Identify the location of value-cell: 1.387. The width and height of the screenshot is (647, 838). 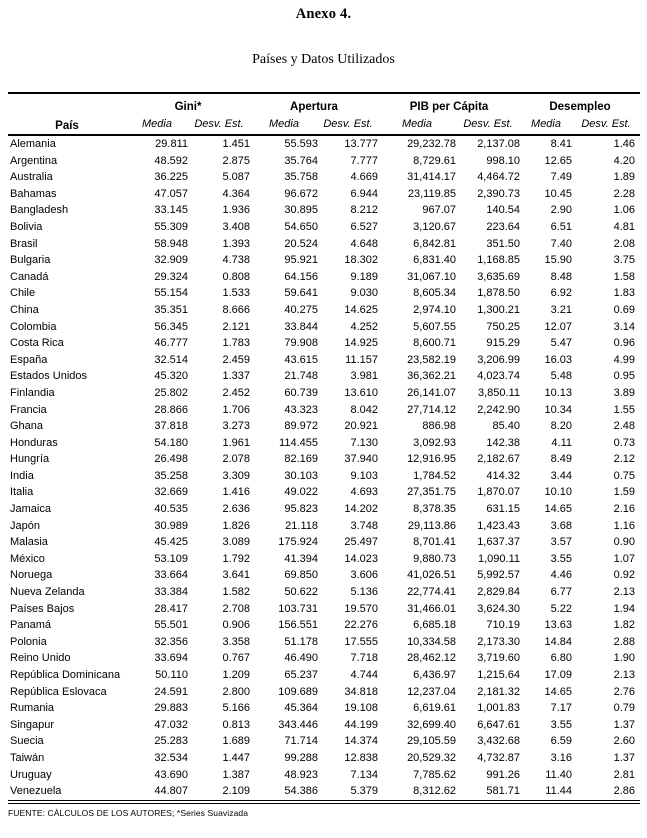
(236, 774).